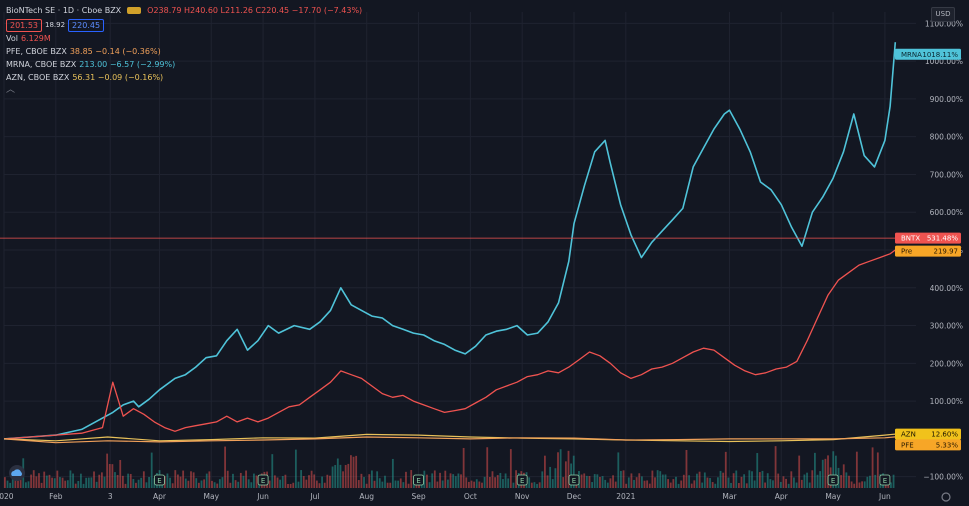 The height and width of the screenshot is (506, 969). What do you see at coordinates (946, 497) in the screenshot?
I see `settings-gear-icon` at bounding box center [946, 497].